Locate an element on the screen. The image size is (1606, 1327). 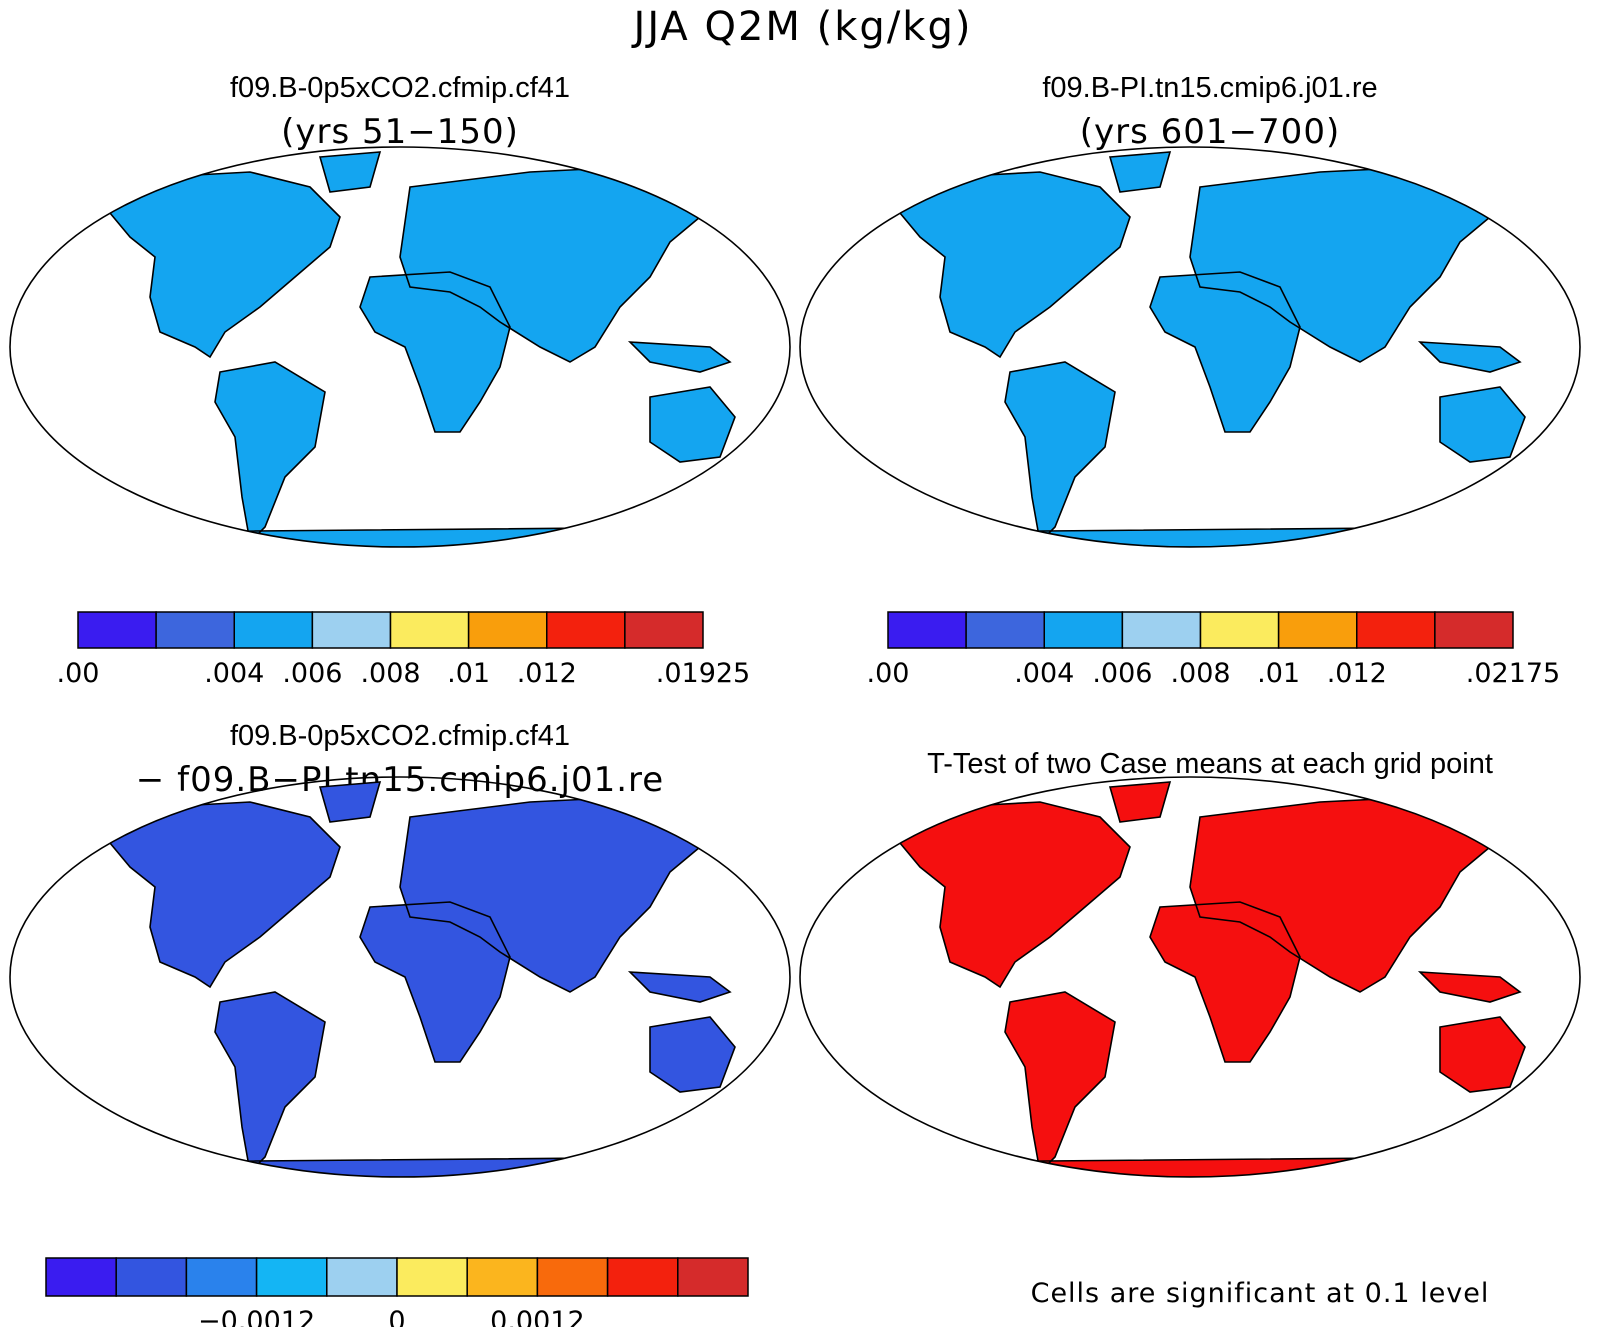
map-top-left-border is located at coordinates (400, 347).